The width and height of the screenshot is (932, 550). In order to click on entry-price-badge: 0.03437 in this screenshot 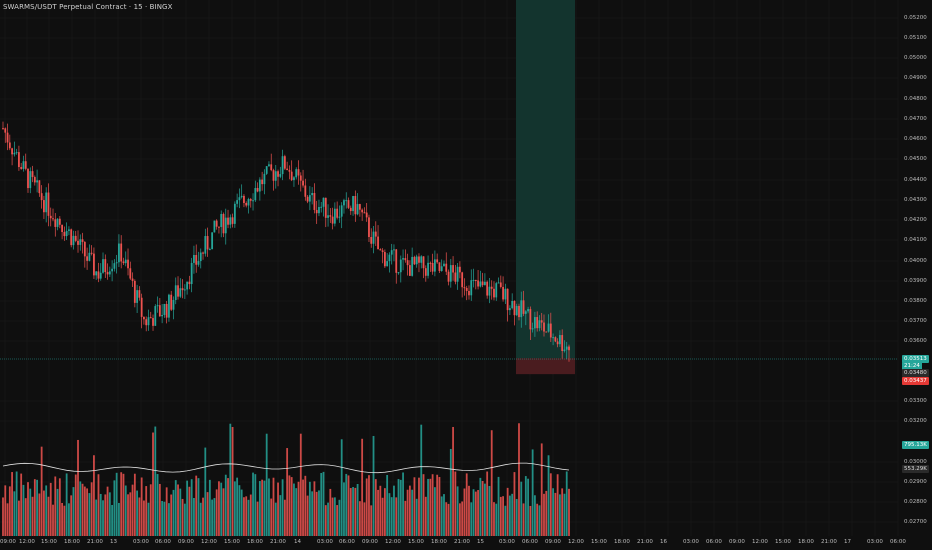, I will do `click(915, 381)`.